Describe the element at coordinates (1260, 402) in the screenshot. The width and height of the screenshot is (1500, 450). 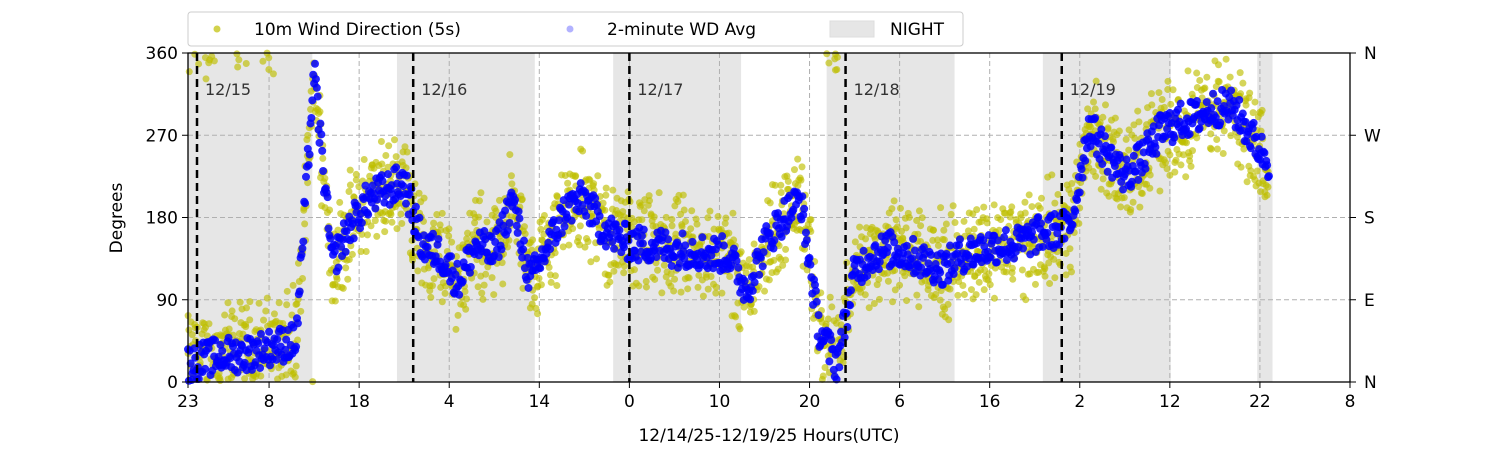
I see `x-tick-label: 22` at that location.